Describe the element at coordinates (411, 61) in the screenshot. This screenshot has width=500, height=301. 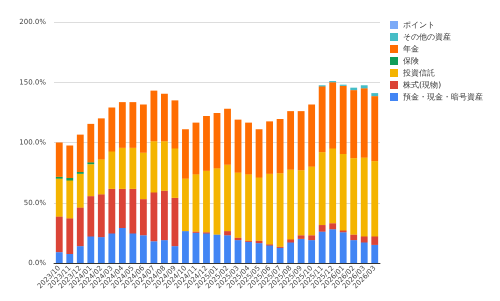
I see `legend-label: 保険` at that location.